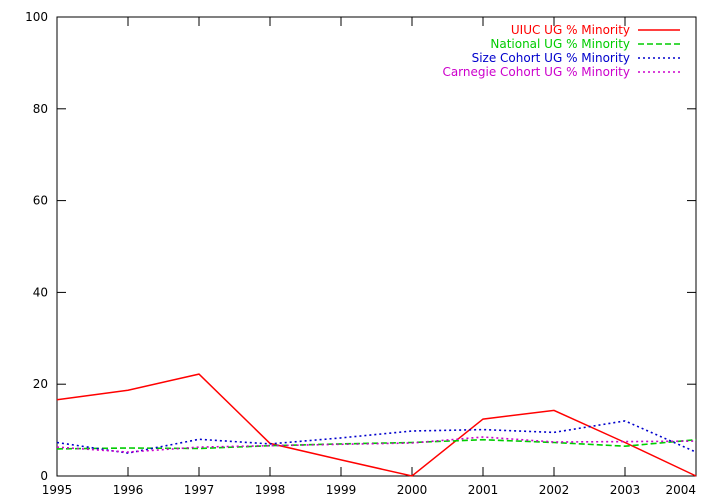 This screenshot has width=720, height=504. What do you see at coordinates (625, 490) in the screenshot?
I see `x-tick-label: 2003` at bounding box center [625, 490].